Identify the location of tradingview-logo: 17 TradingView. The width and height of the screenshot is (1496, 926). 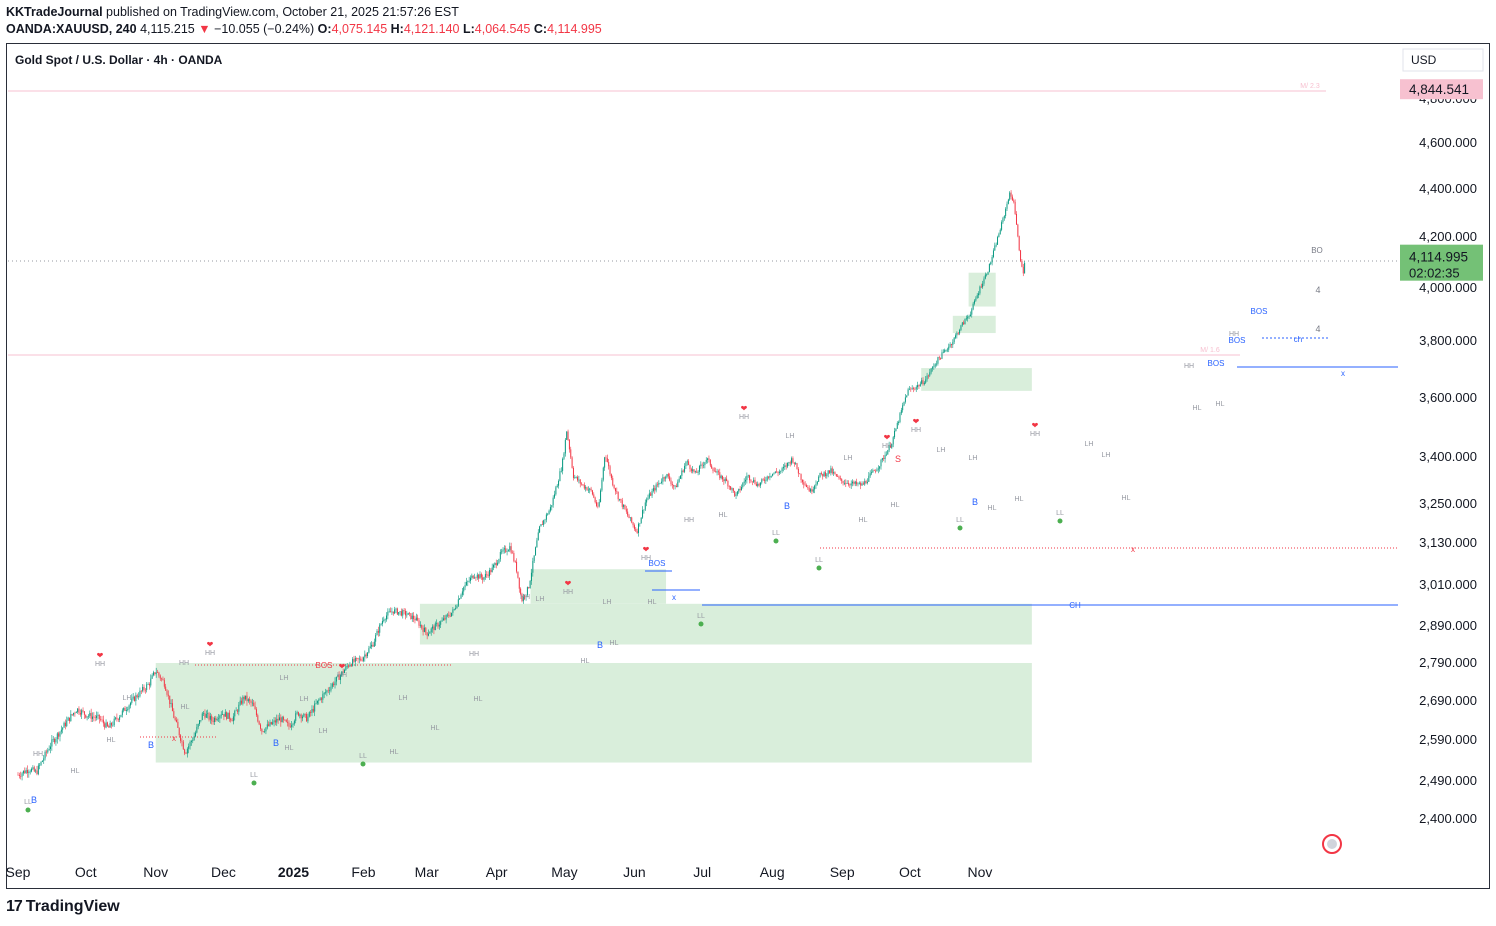
(63, 907).